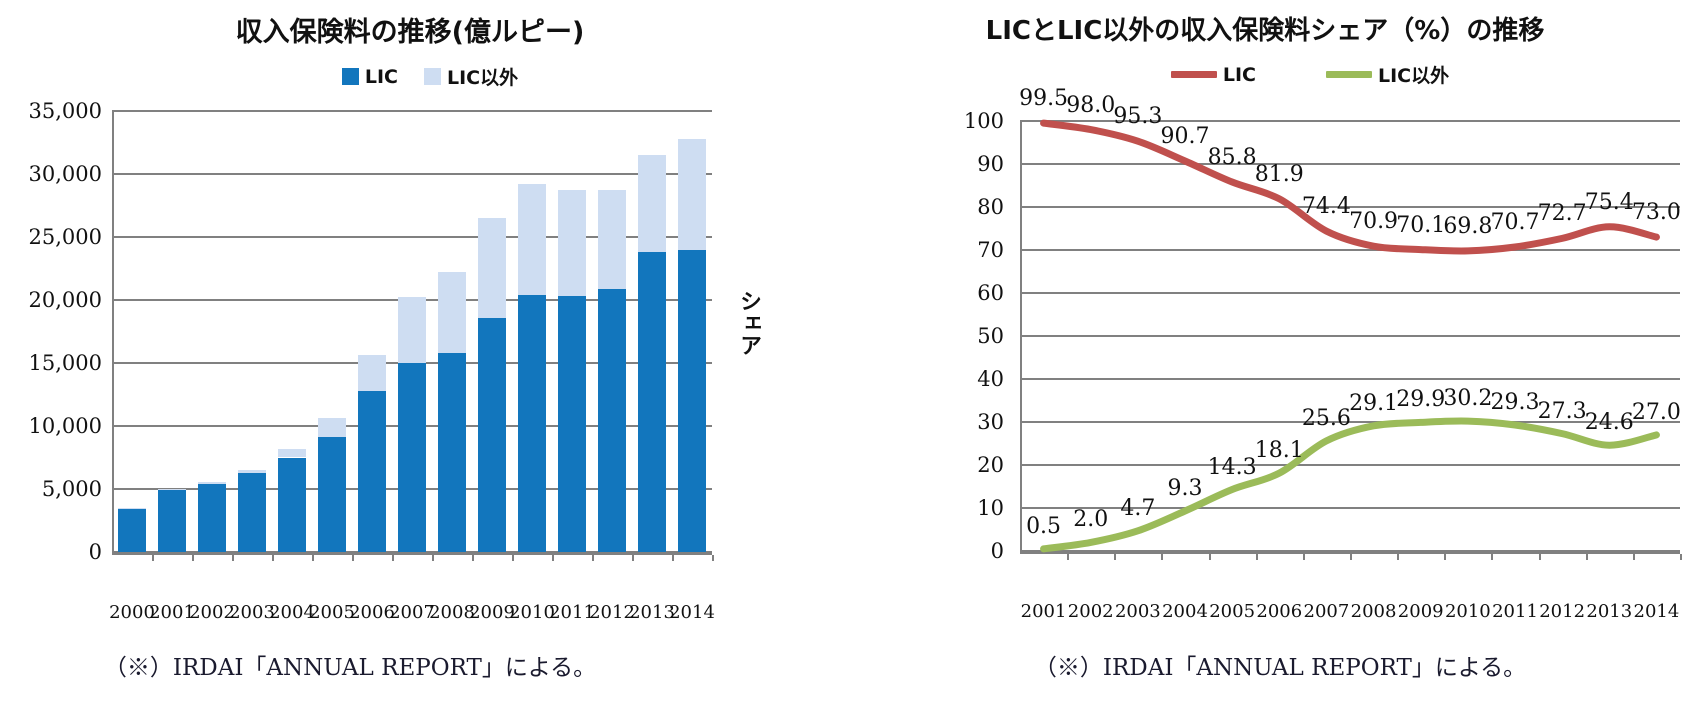 The width and height of the screenshot is (1700, 718). Describe the element at coordinates (1043, 611) in the screenshot. I see `x-axis-tick-label: 2001` at that location.